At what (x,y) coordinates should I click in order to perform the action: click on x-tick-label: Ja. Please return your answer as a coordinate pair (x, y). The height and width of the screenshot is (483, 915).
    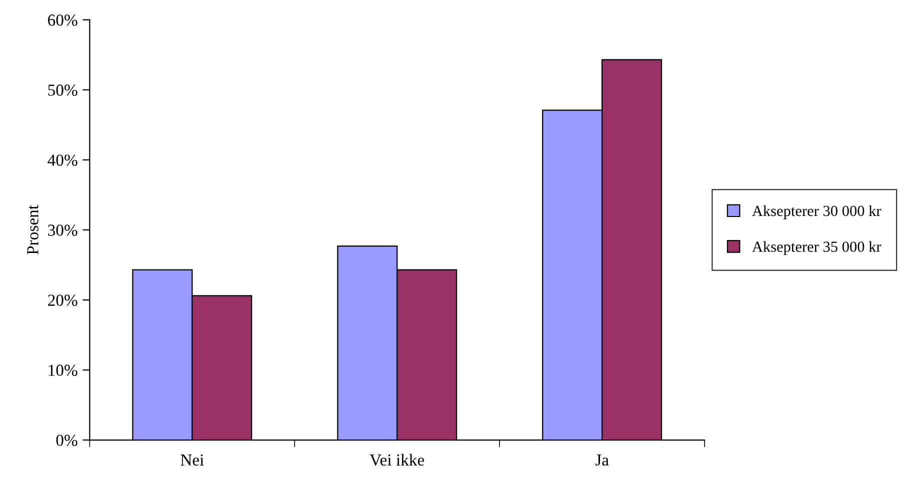
    Looking at the image, I should click on (602, 460).